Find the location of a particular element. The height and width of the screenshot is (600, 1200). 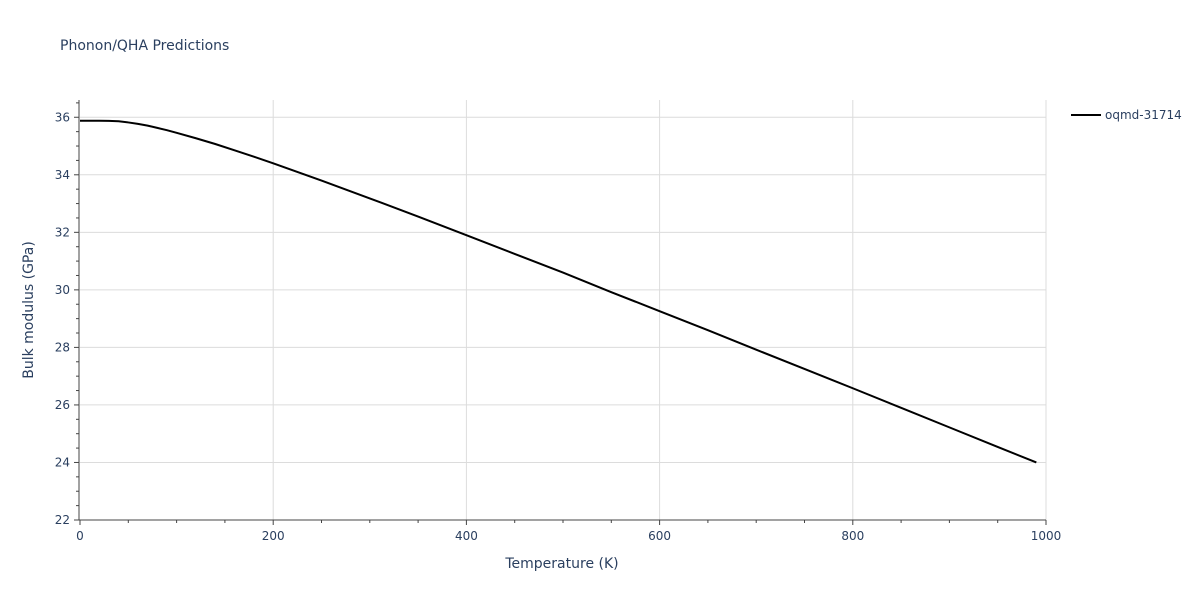

y-tick-label: 30 is located at coordinates (62, 290).